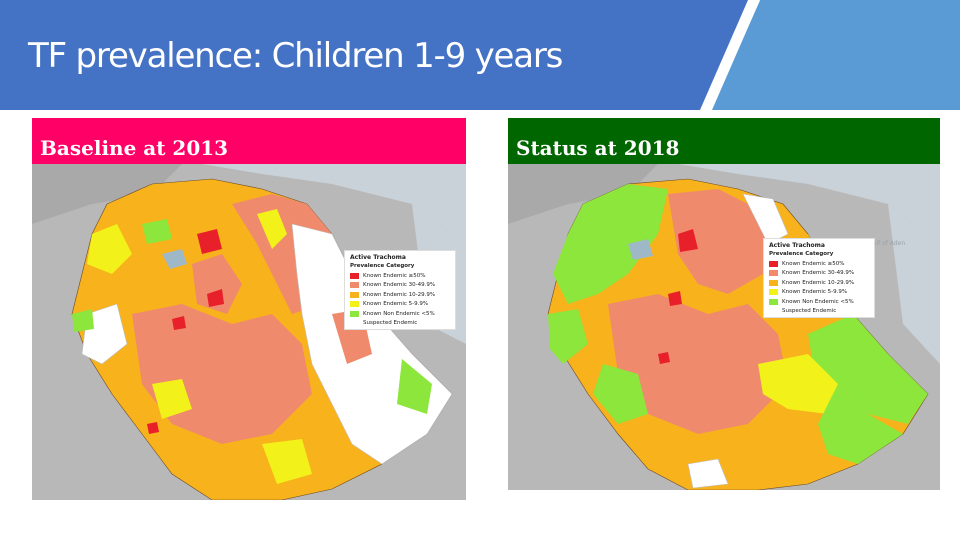 The width and height of the screenshot is (960, 540). I want to click on gulf-of-aden-label: Gulf of Aden, so click(887, 243).